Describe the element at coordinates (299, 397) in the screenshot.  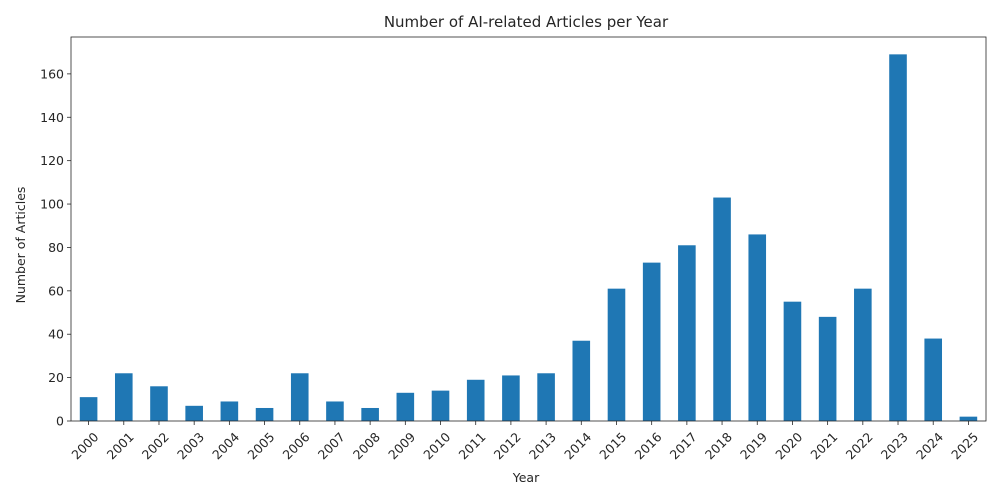
I see `bar-2006` at that location.